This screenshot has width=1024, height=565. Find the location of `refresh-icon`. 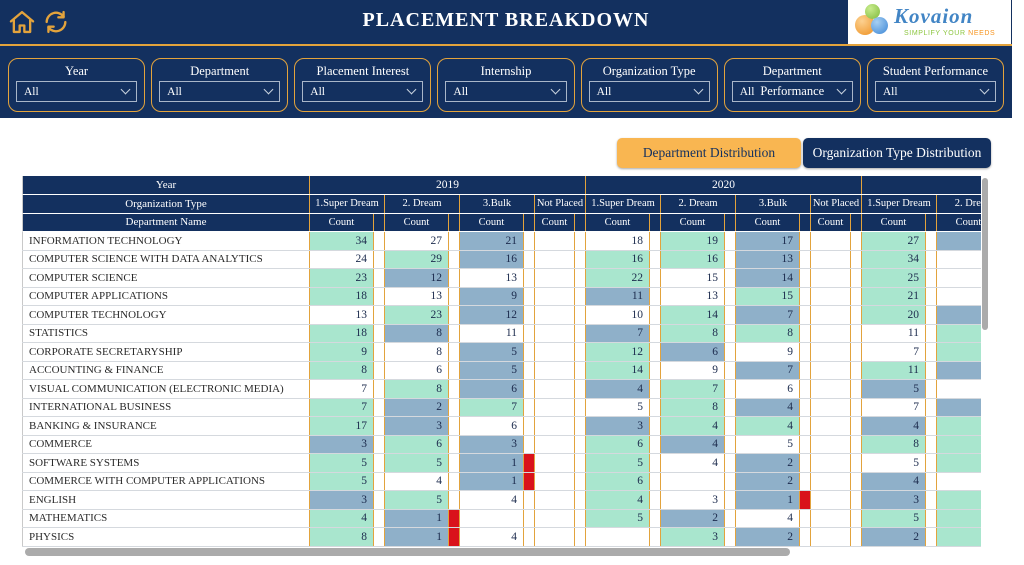

refresh-icon is located at coordinates (56, 22).